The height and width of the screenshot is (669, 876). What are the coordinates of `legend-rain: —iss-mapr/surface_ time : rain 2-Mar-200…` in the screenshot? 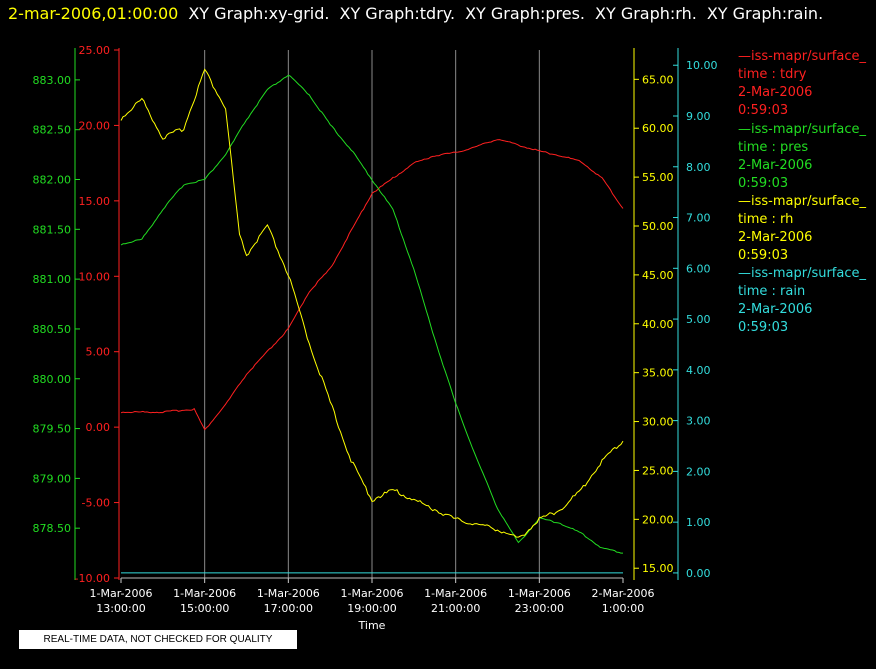 It's located at (806, 301).